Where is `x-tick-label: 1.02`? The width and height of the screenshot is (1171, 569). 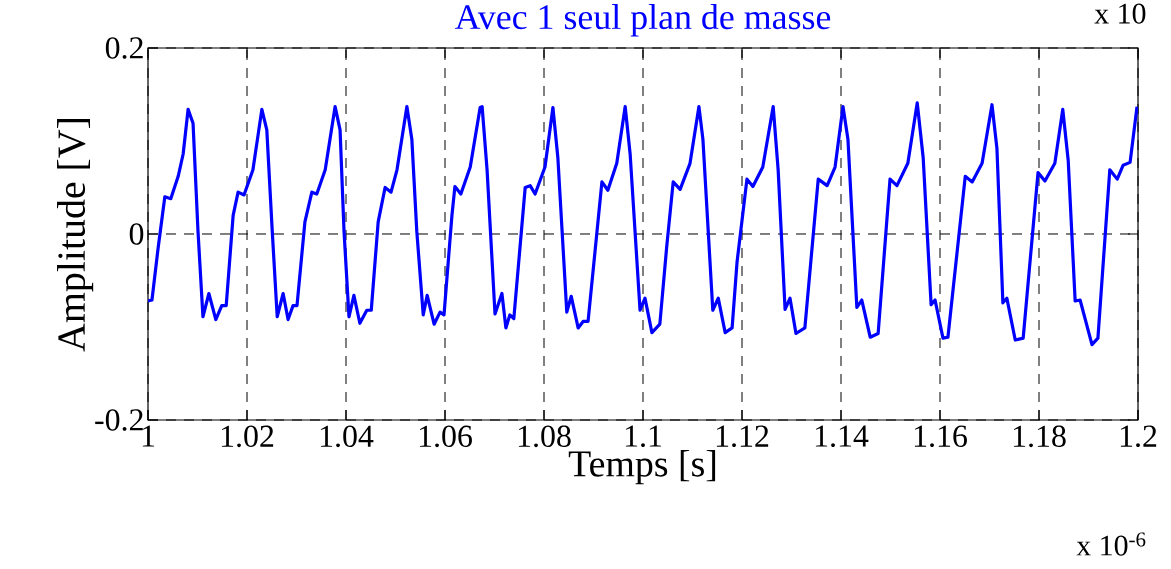 x-tick-label: 1.02 is located at coordinates (247, 436).